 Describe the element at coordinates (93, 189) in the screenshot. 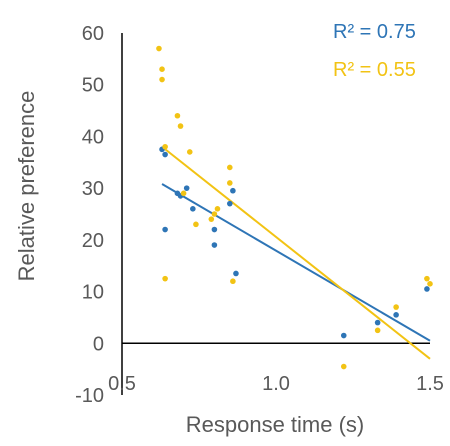

I see `y-tick-label: 30` at that location.